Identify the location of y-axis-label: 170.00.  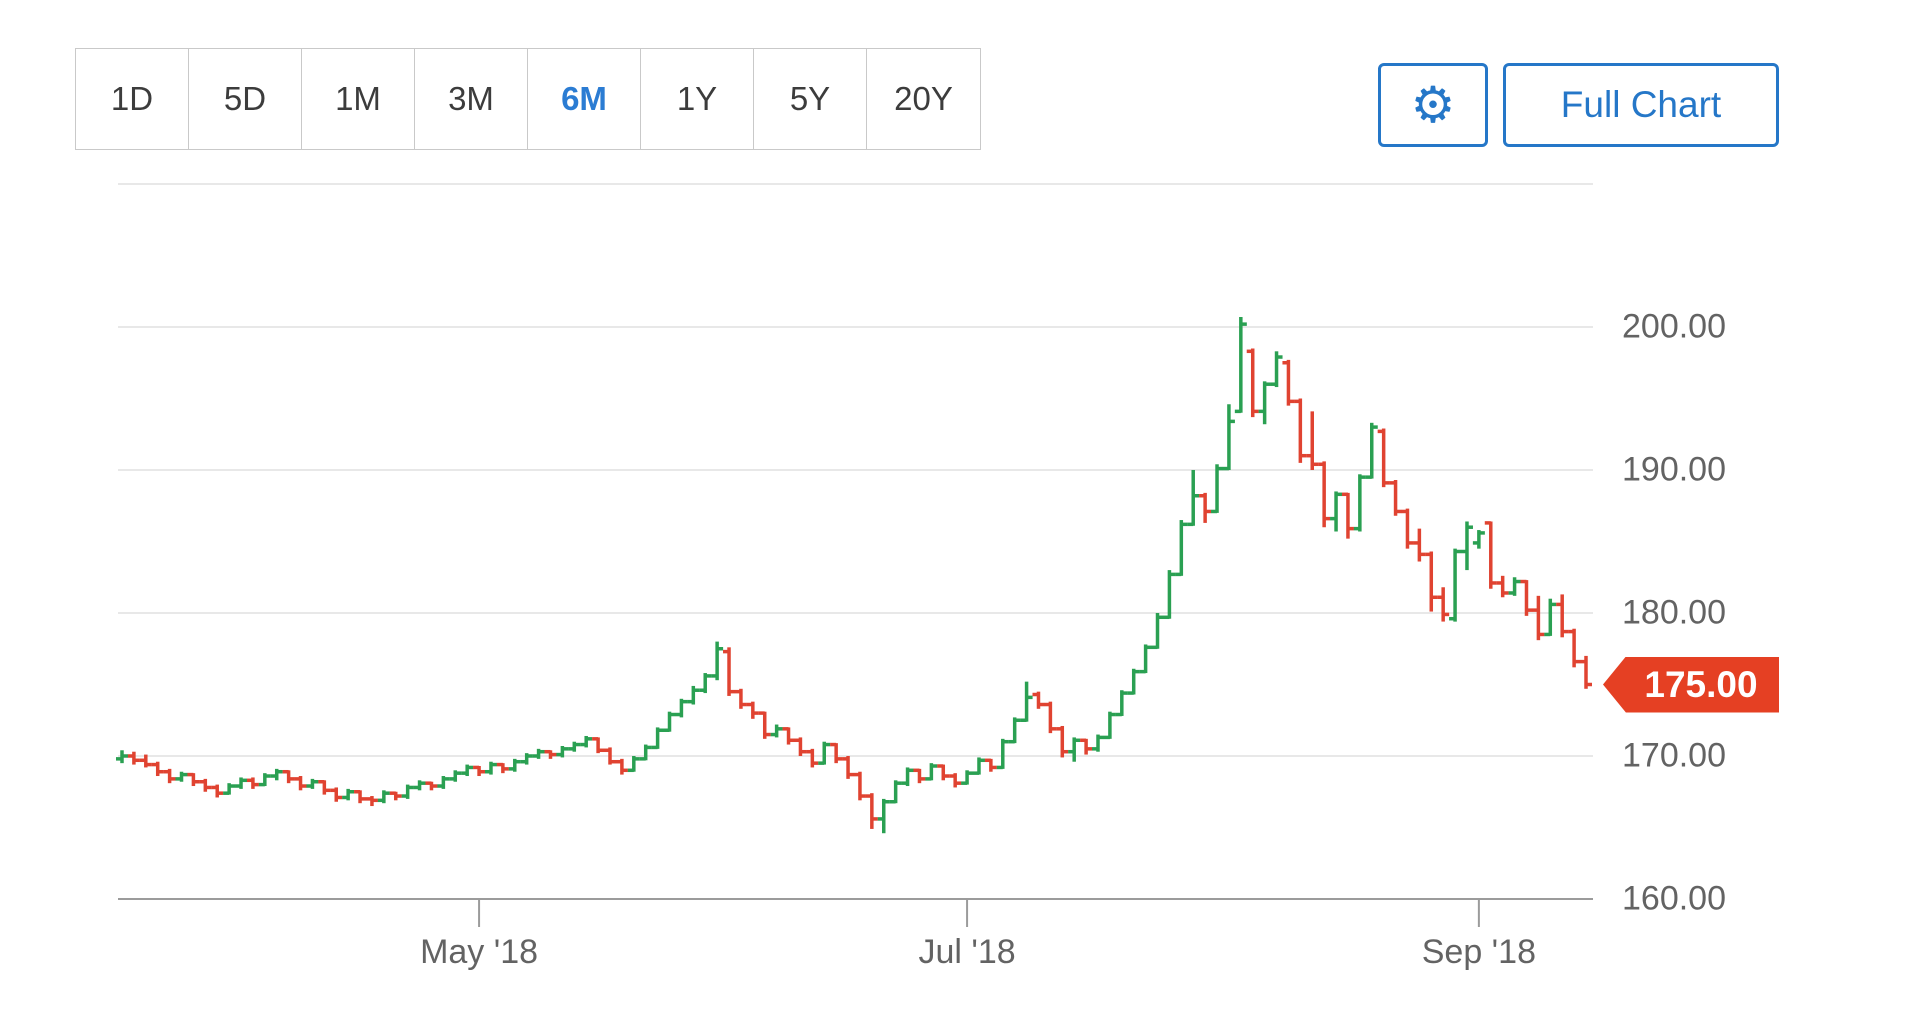
(1674, 755).